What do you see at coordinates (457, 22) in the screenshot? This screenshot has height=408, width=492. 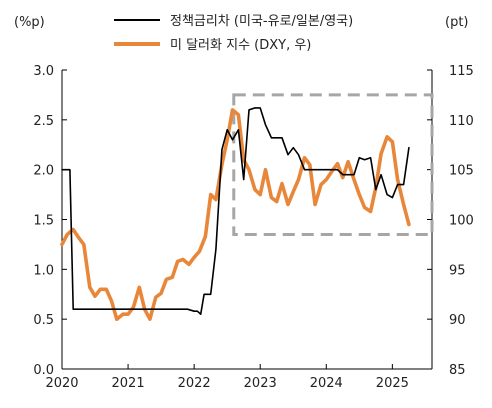 I see `right-axis-unit-label: (pt)` at bounding box center [457, 22].